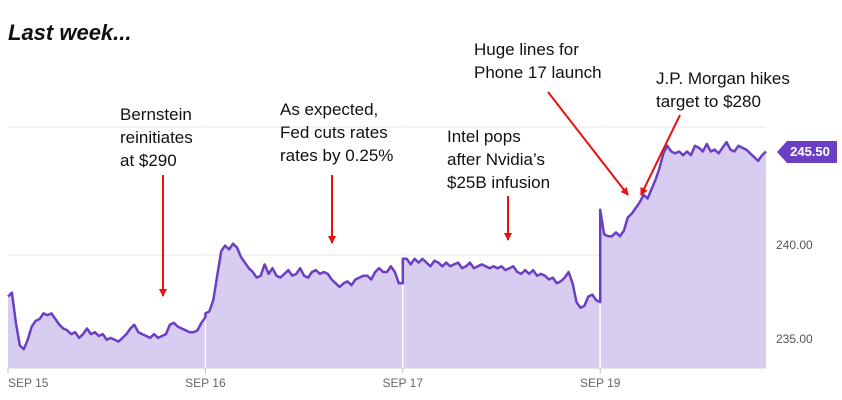 This screenshot has height=400, width=842. I want to click on arrow-jpmorgan, so click(660, 155).